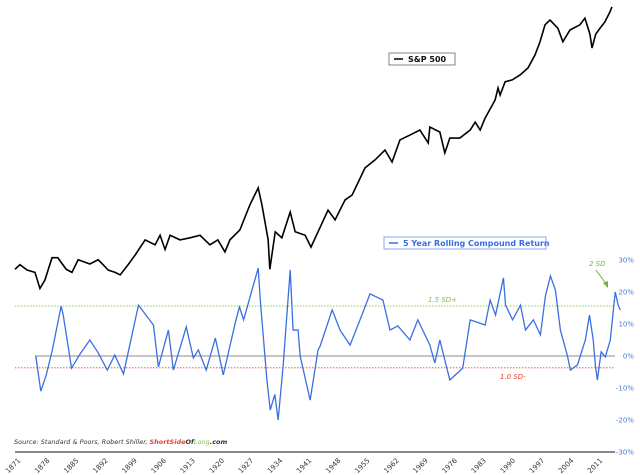  I want to click on x-tick-label: 1969, so click(421, 466).